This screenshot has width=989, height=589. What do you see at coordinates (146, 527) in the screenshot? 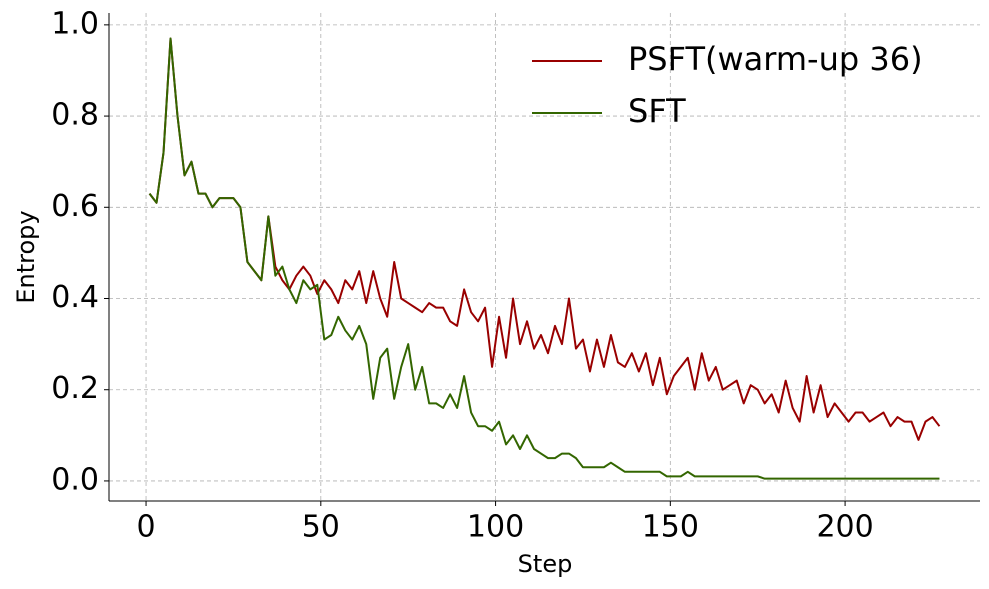
I see `x-tick-label: 0` at bounding box center [146, 527].